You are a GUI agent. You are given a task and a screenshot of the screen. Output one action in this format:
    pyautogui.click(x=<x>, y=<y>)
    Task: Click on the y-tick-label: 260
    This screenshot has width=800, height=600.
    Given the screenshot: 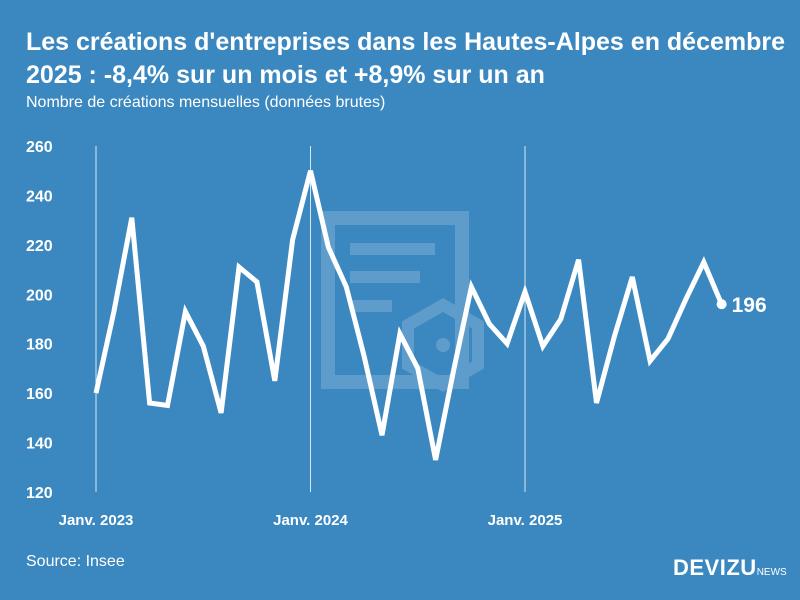 What is the action you would take?
    pyautogui.click(x=39, y=147)
    